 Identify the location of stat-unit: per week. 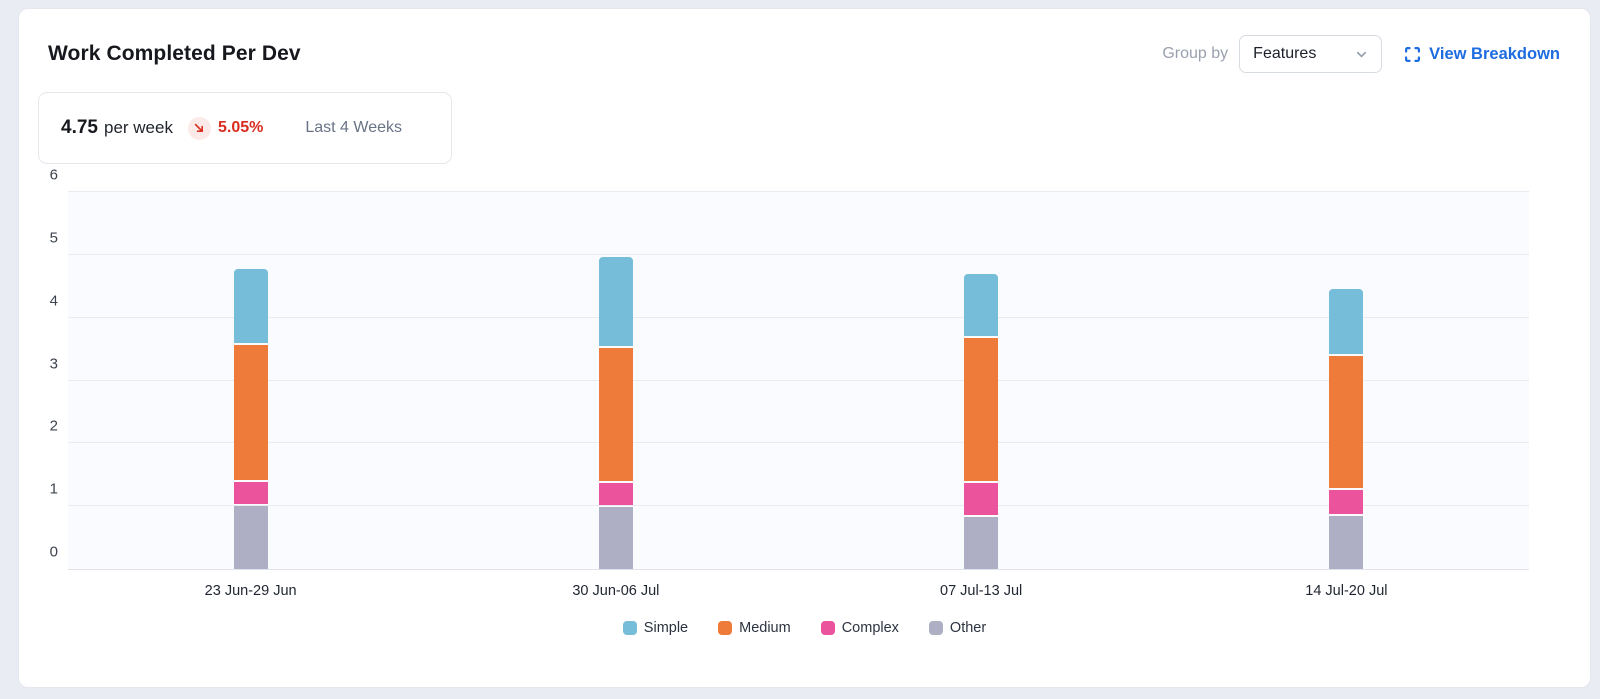
(138, 127).